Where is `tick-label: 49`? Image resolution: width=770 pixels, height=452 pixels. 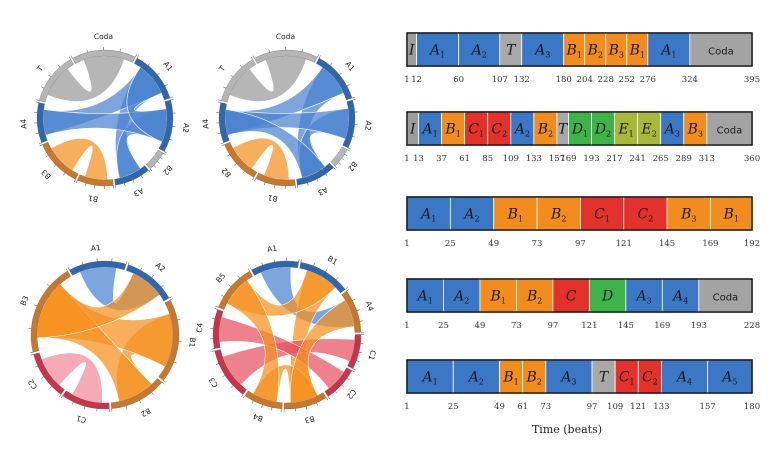 tick-label: 49 is located at coordinates (480, 326).